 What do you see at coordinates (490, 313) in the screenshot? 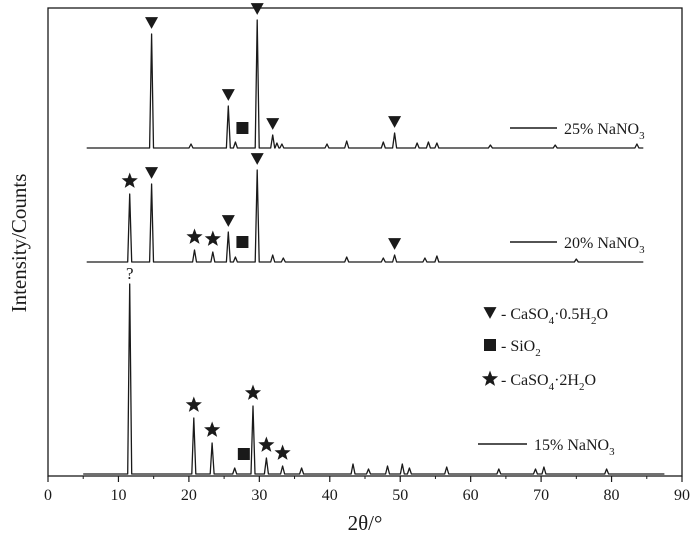
I see `legend-triangle-icon` at bounding box center [490, 313].